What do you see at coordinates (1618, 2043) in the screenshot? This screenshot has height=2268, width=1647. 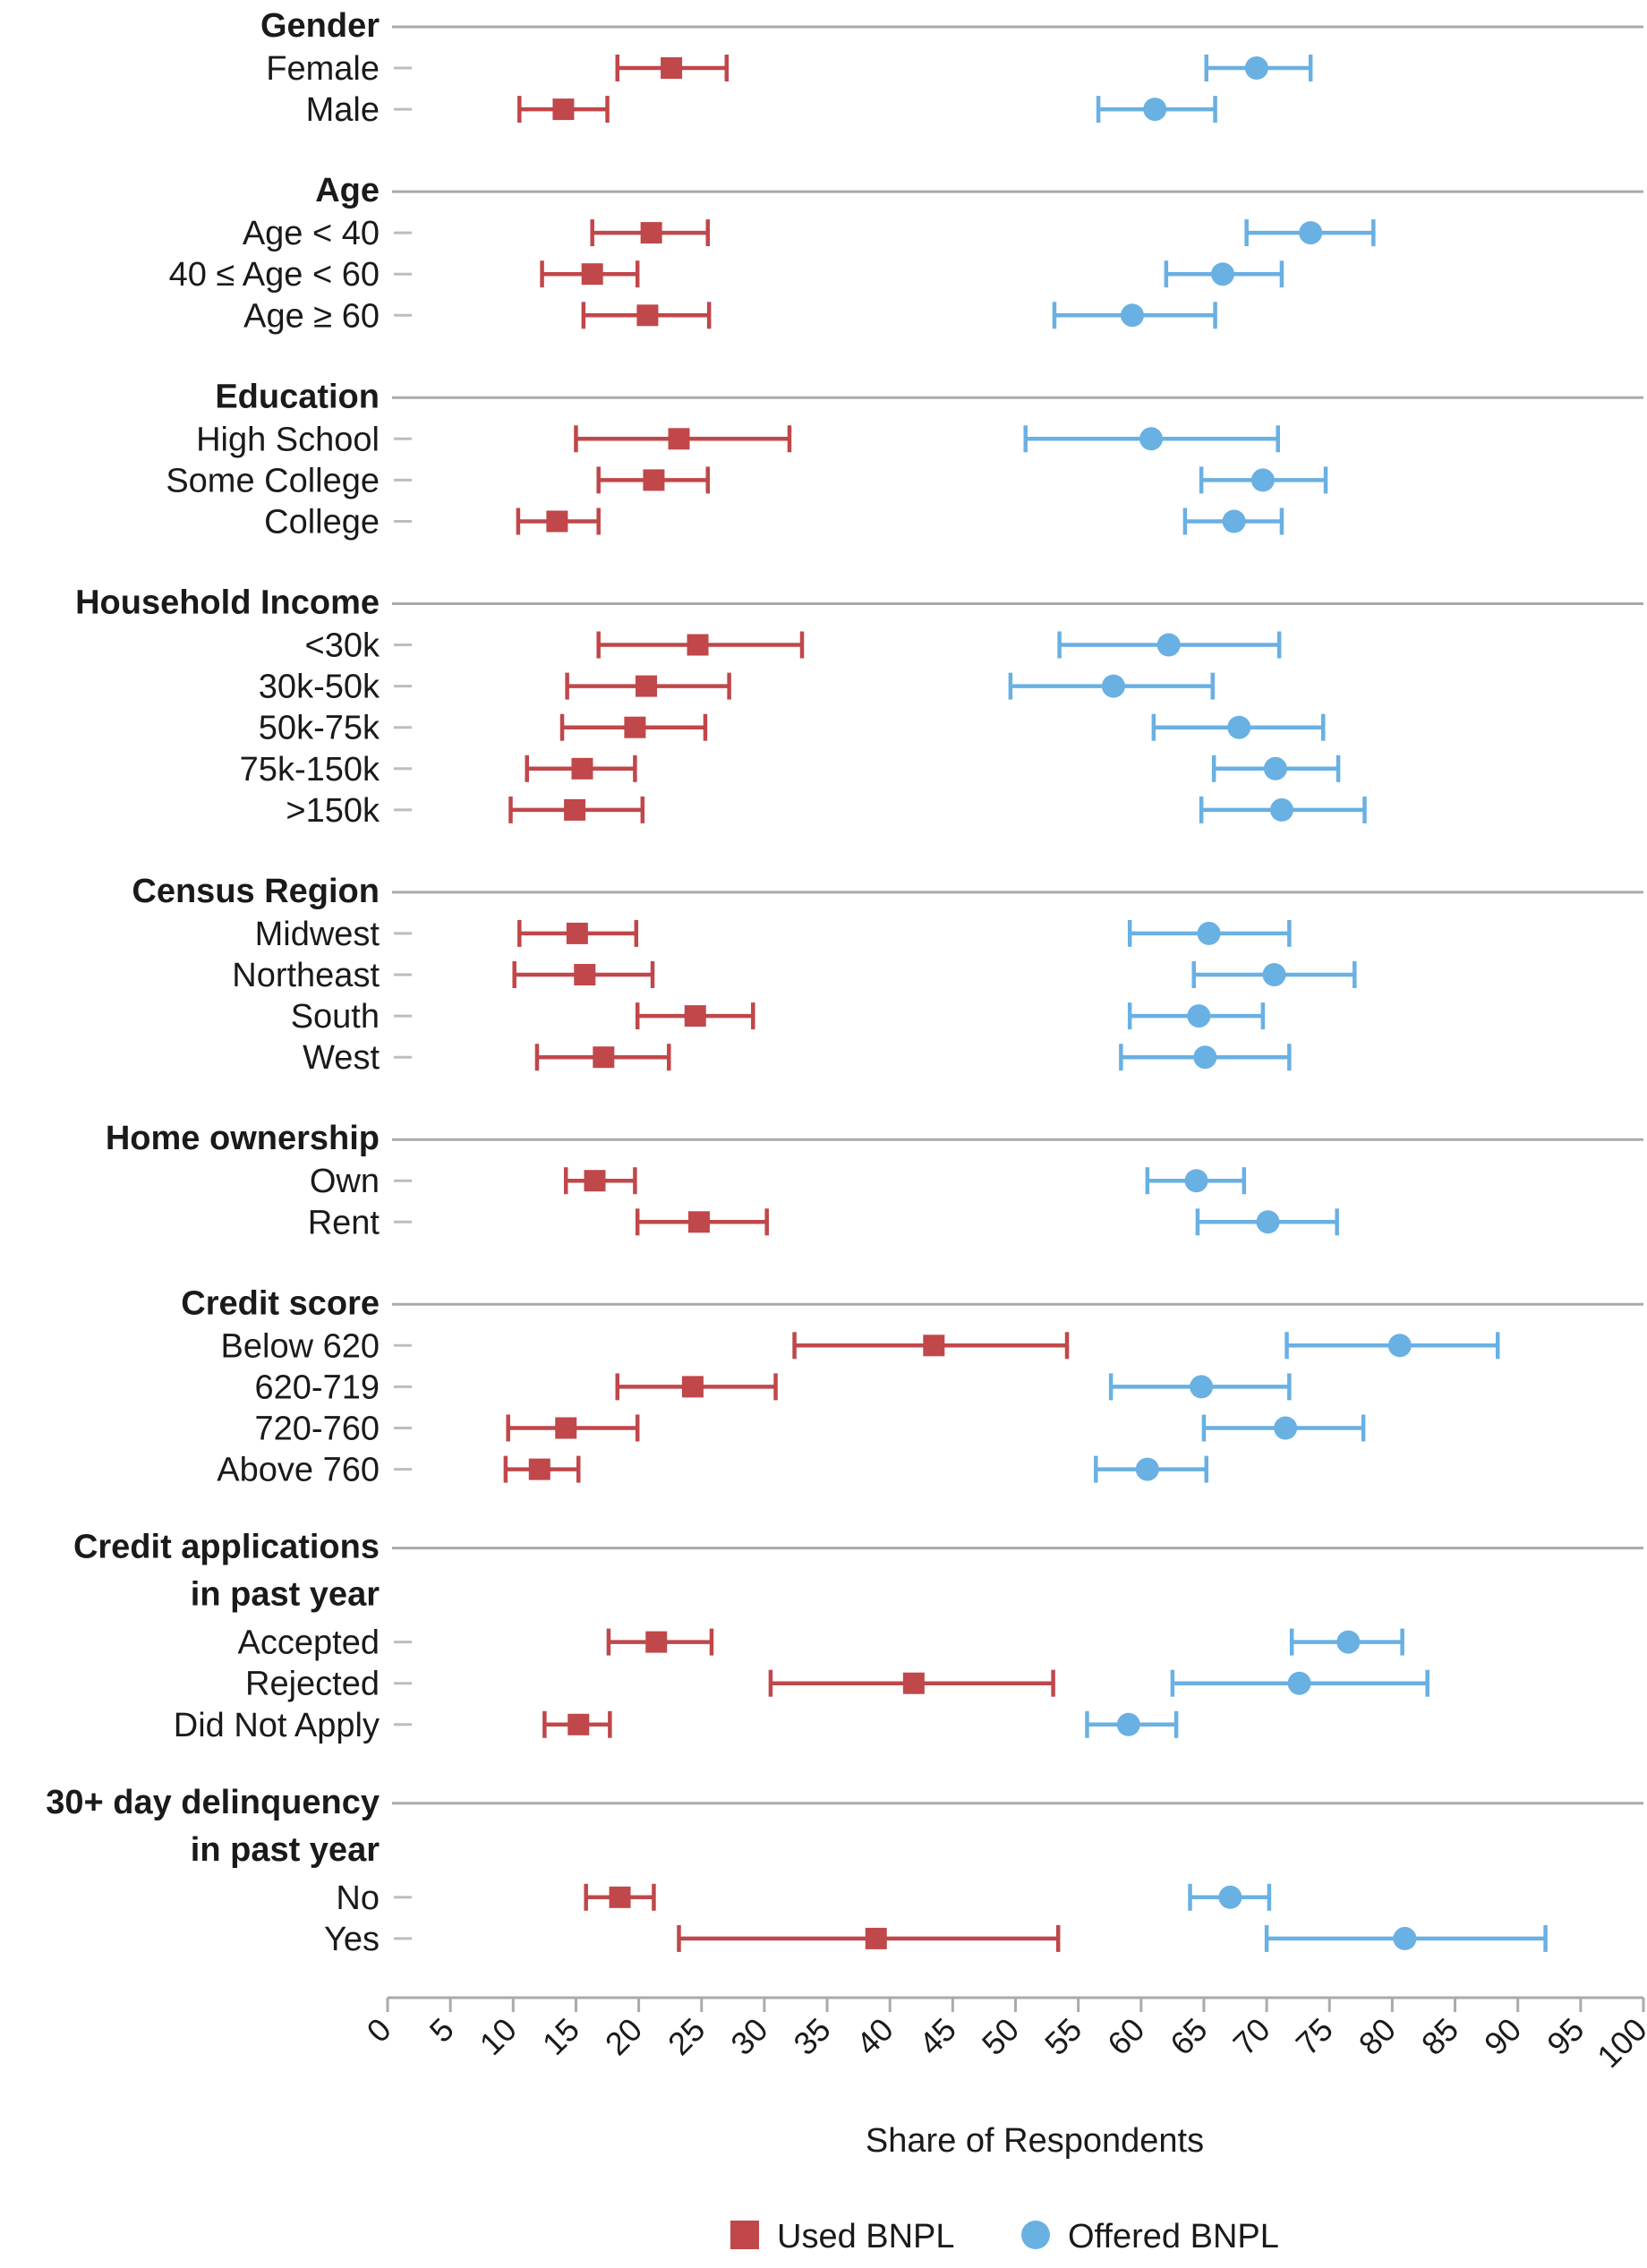 I see `x-tick-label: 100` at bounding box center [1618, 2043].